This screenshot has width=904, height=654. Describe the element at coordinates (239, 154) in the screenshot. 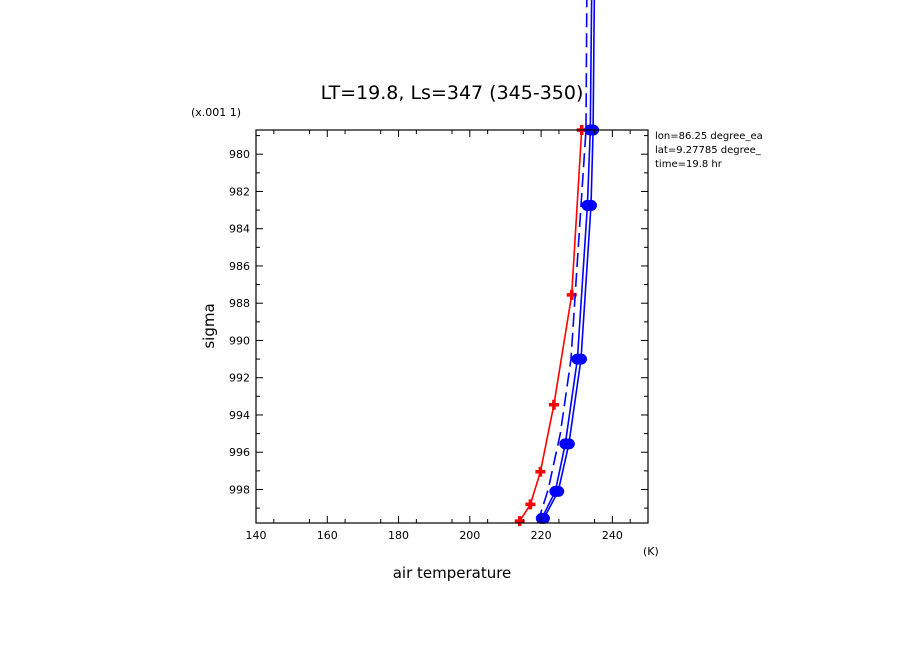

I see `y-tick-label: 980` at that location.